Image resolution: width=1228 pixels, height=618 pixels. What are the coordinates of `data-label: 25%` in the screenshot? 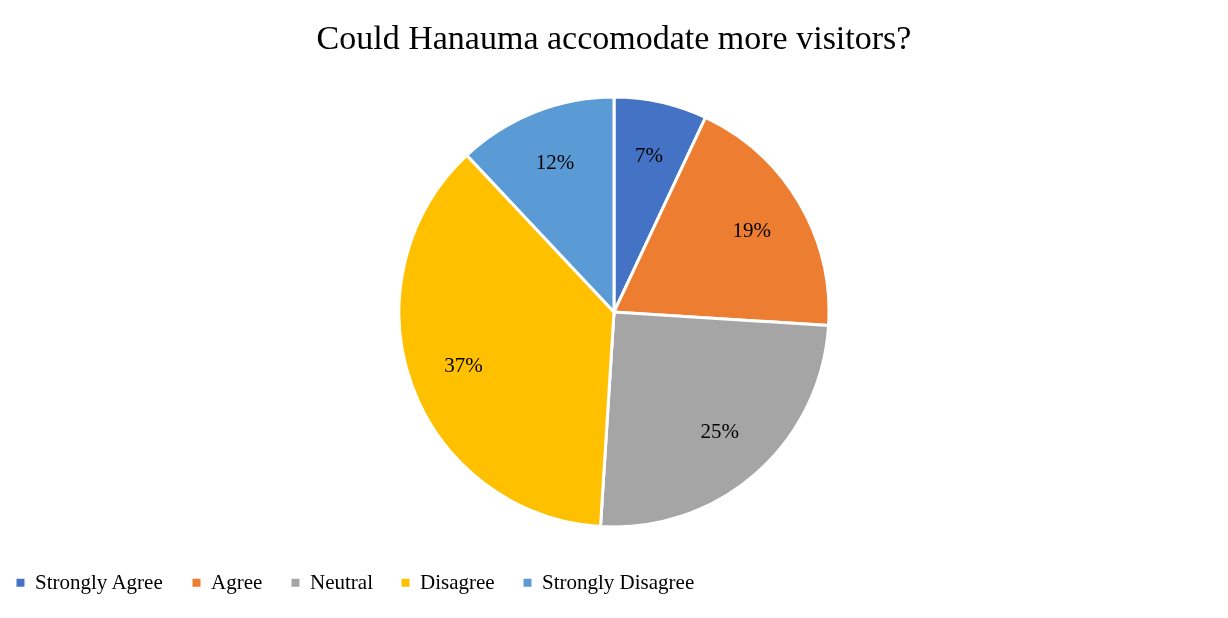 It's located at (720, 431).